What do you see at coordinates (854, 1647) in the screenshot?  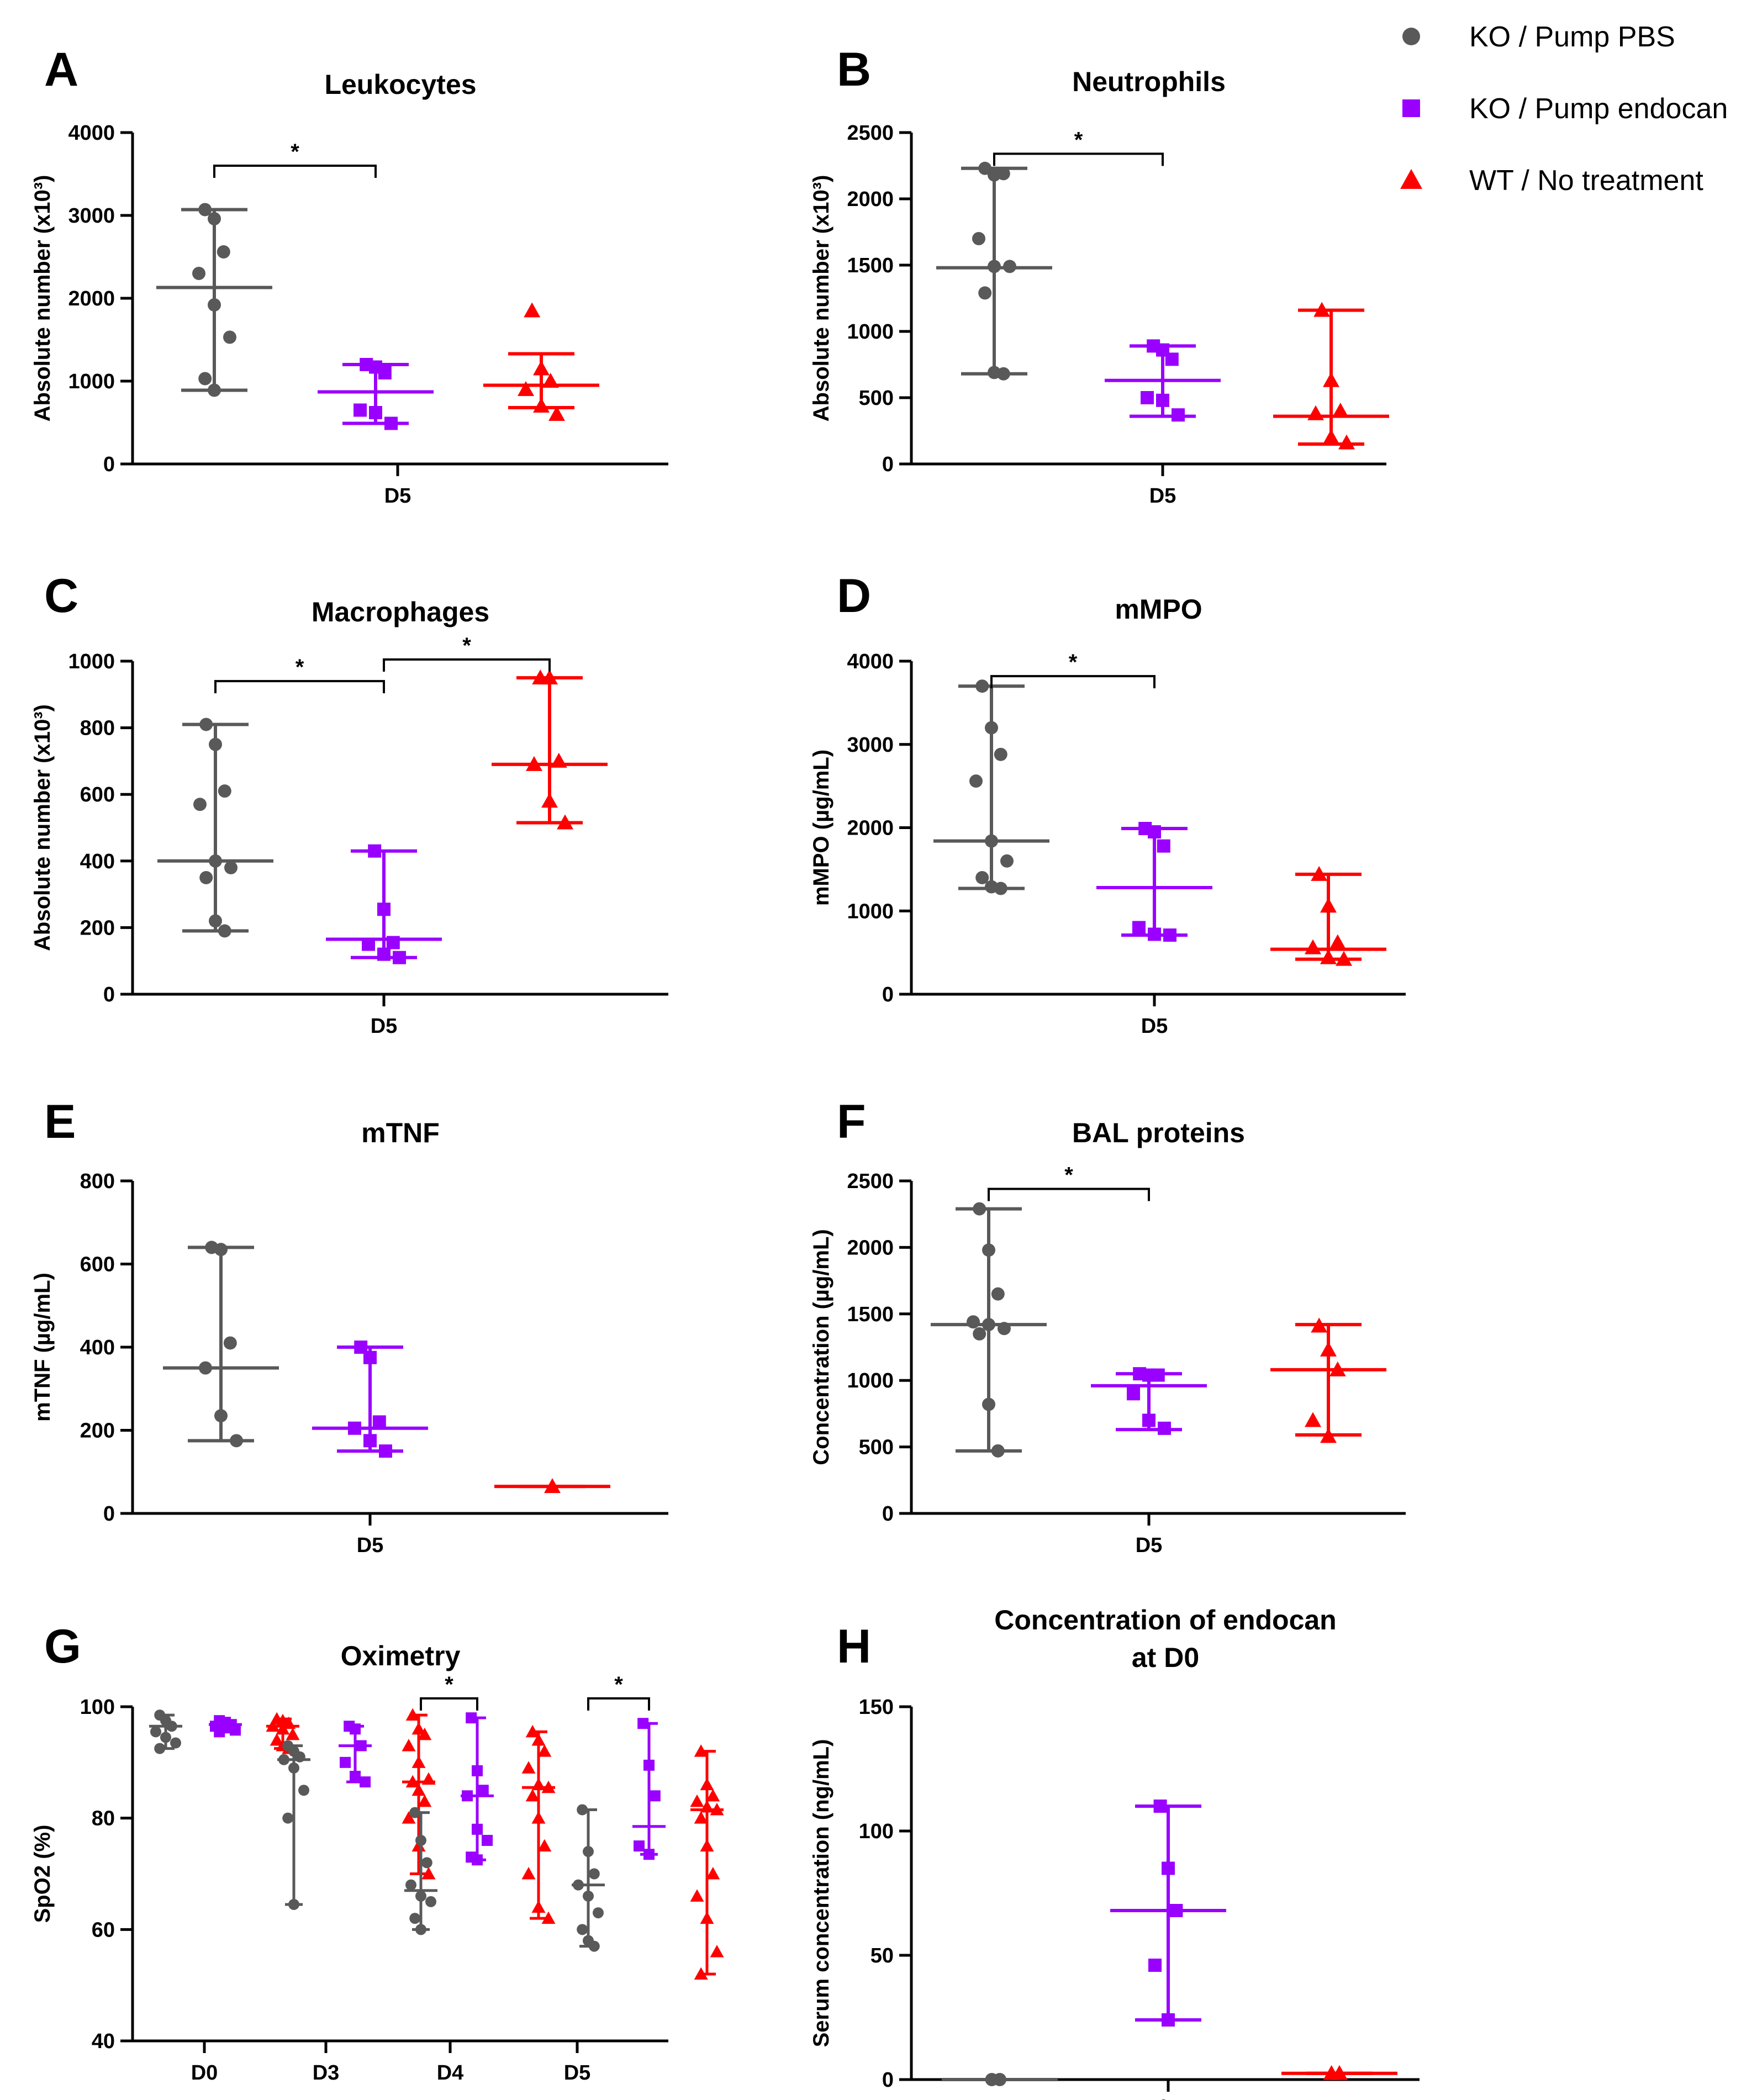 I see `panel-letter: H` at bounding box center [854, 1647].